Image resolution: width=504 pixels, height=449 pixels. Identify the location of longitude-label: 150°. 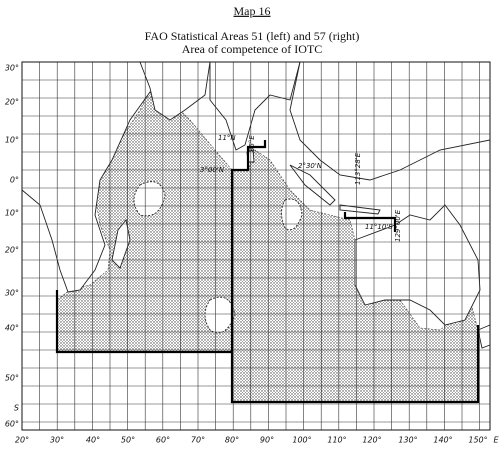
(477, 440).